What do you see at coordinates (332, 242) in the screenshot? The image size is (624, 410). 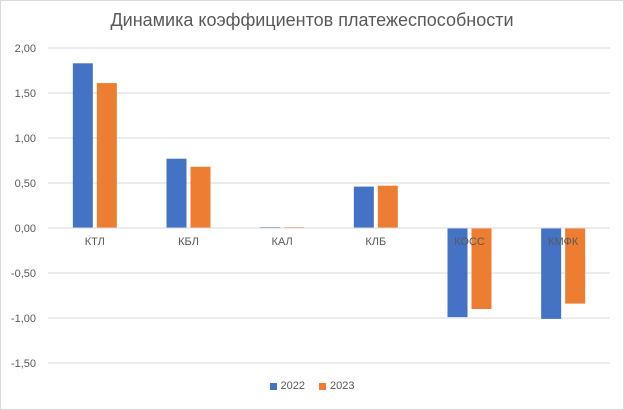 I see `category-labels: КТЛ КБЛ КАЛ КЛБ КОСС КМФК` at bounding box center [332, 242].